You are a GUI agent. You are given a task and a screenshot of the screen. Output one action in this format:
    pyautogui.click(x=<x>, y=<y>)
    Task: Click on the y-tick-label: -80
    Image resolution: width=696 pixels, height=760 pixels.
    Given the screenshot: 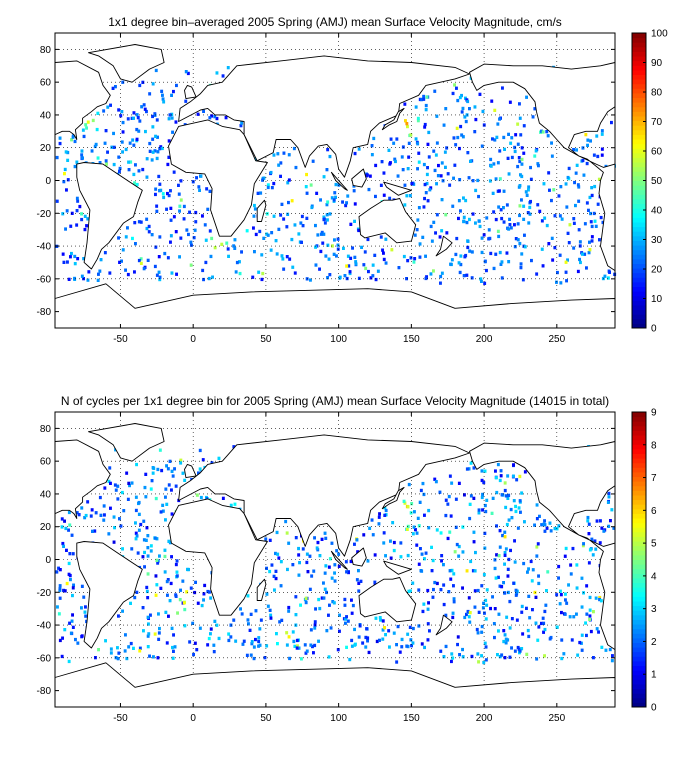 What is the action you would take?
    pyautogui.click(x=44, y=691)
    